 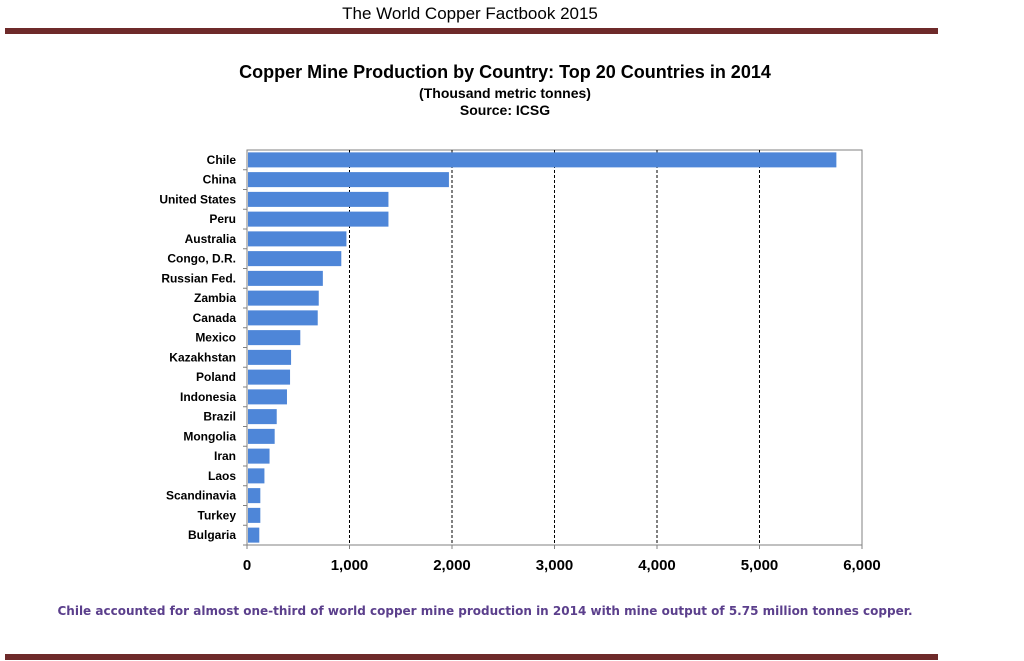 What do you see at coordinates (505, 110) in the screenshot?
I see `chart-source: Source: ICSG` at bounding box center [505, 110].